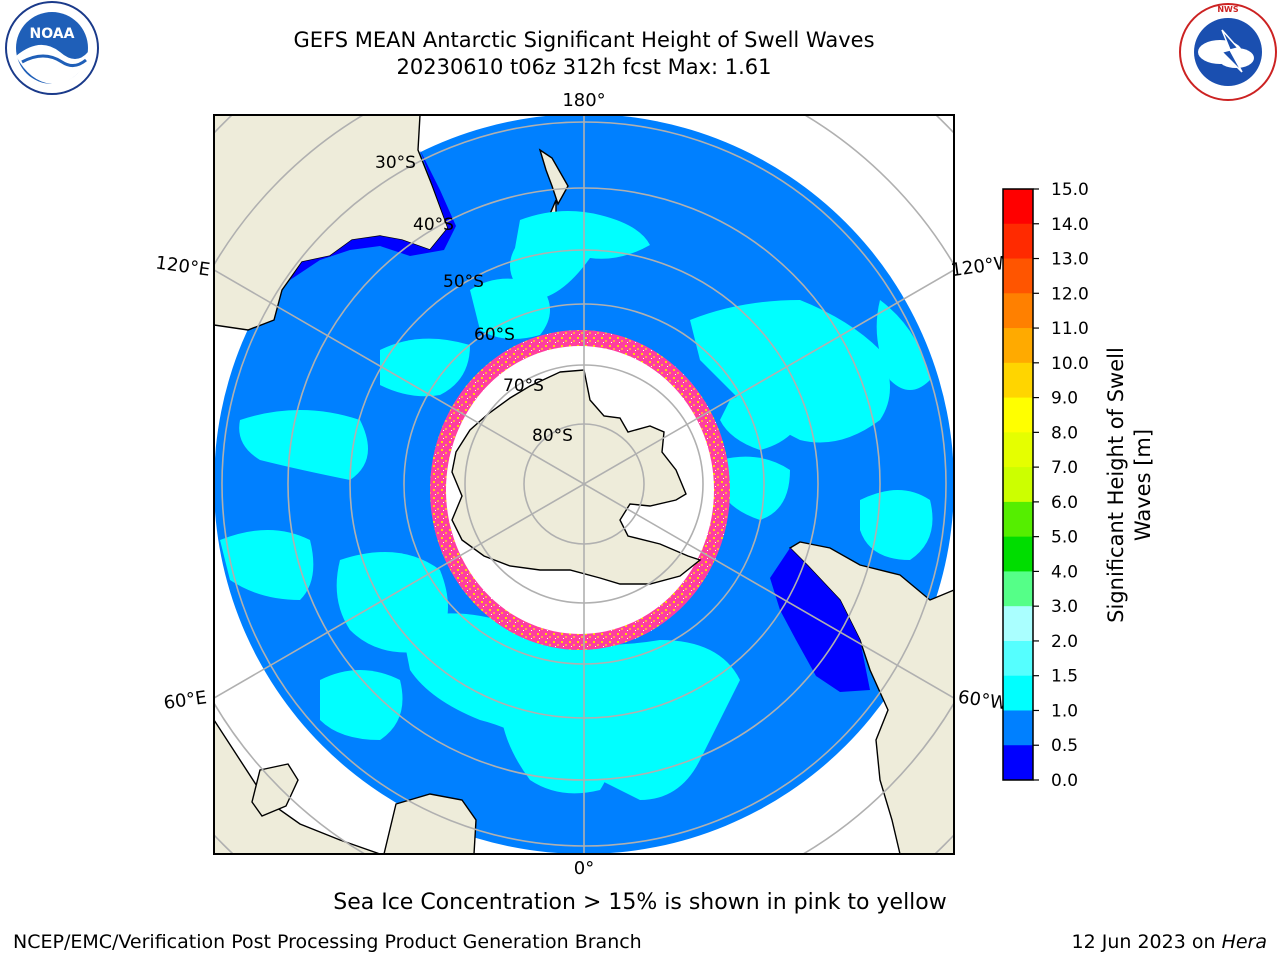 This screenshot has width=1280, height=960. I want to click on colorbar-tick-label: 11.0, so click(1070, 329).